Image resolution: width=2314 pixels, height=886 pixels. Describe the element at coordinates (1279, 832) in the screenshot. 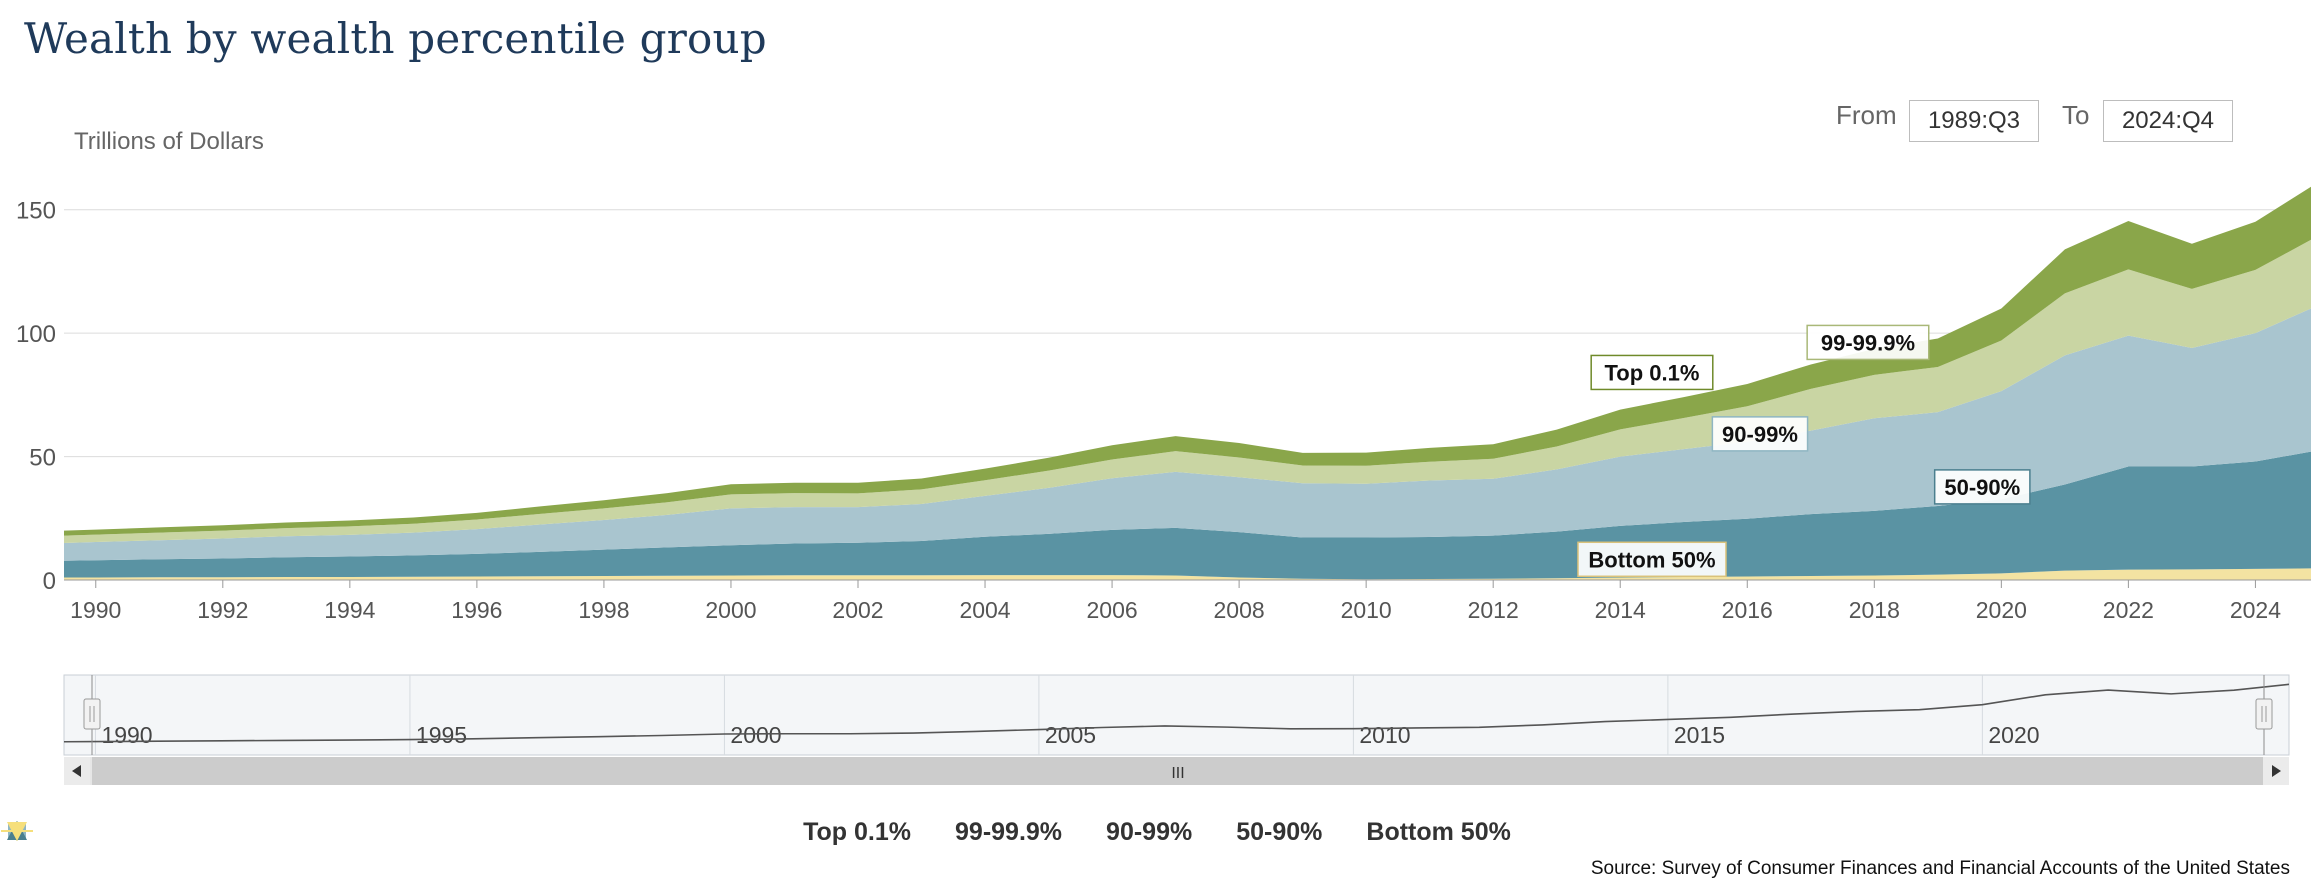

I see `legend-label: 50-90%` at that location.